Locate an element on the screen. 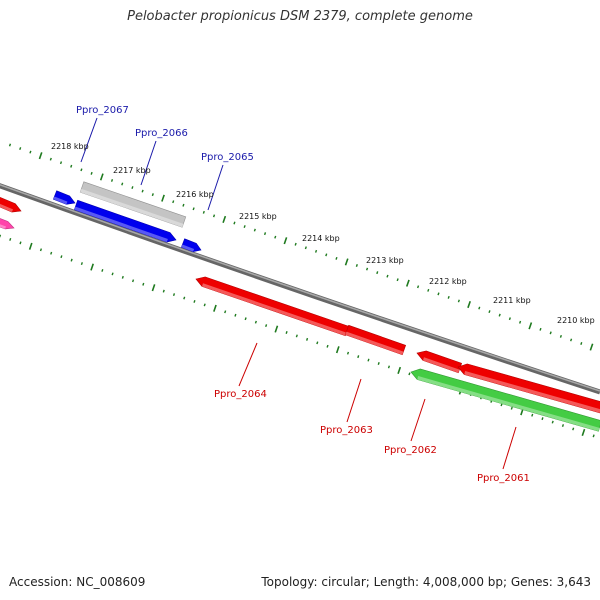 This screenshot has width=600, height=600. gene-label-ppro_2063: Ppro_2063 is located at coordinates (346, 430).